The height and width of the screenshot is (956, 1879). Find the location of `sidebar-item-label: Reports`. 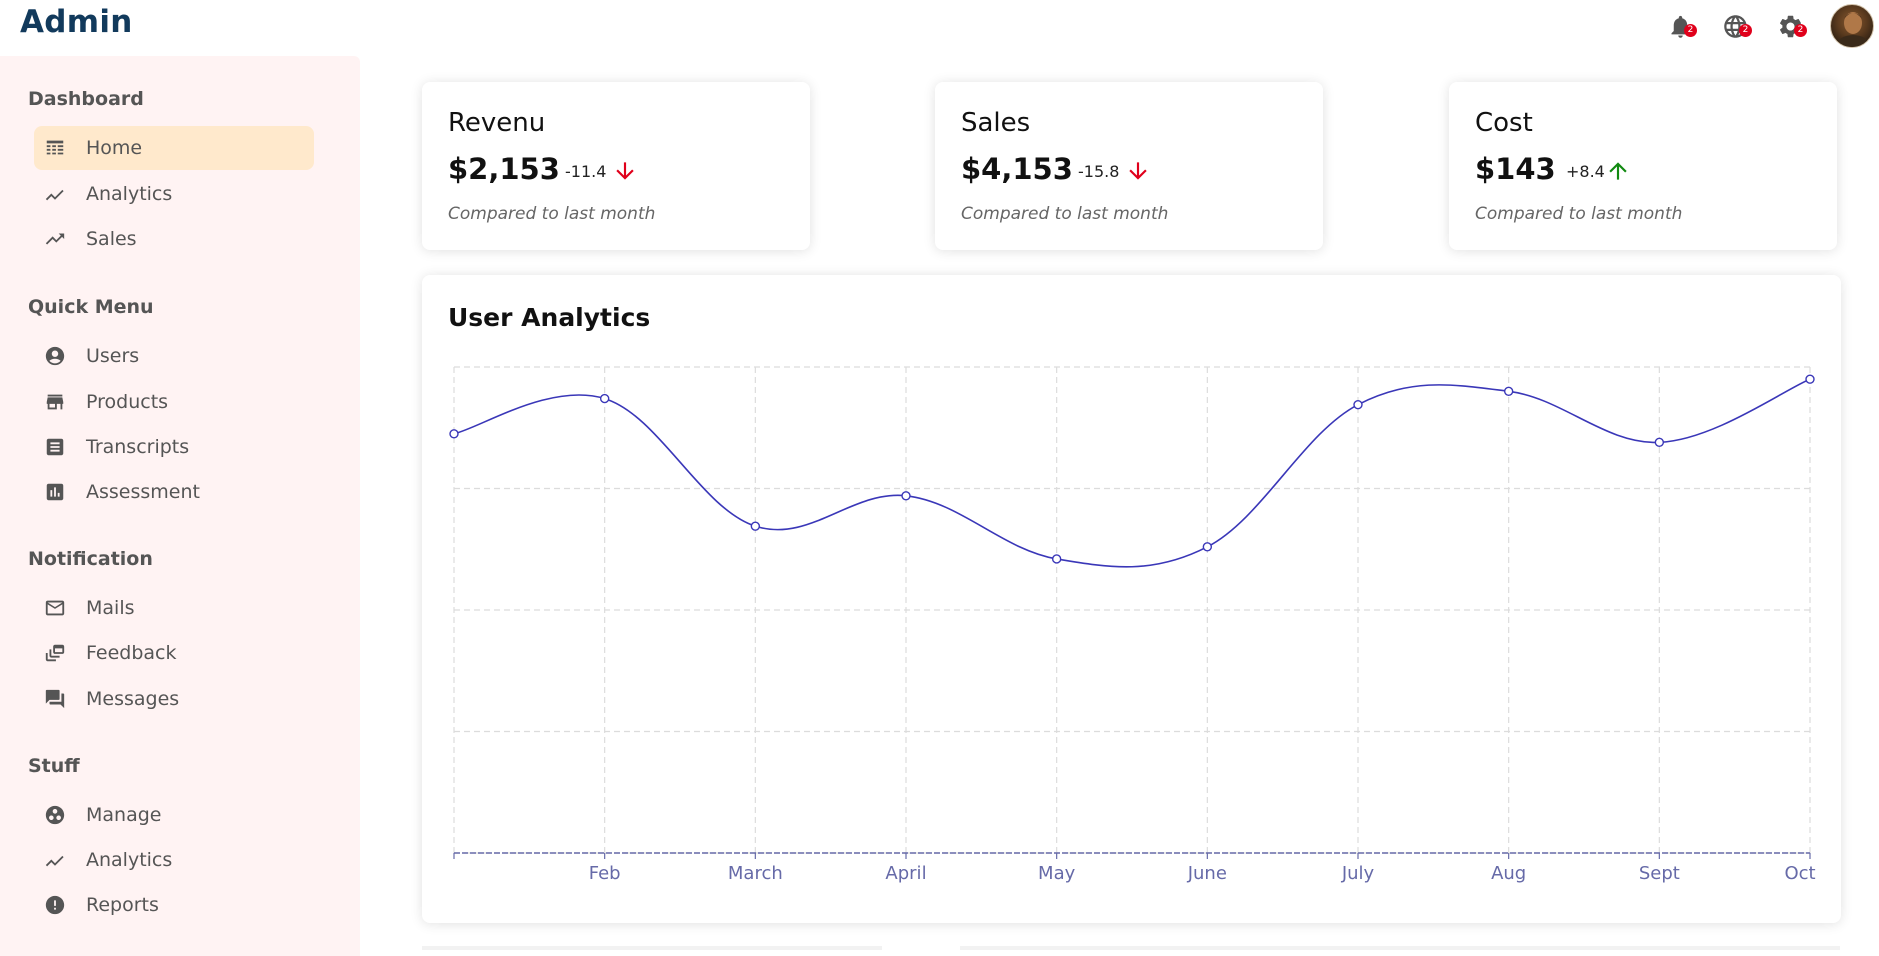

sidebar-item-label: Reports is located at coordinates (122, 905).